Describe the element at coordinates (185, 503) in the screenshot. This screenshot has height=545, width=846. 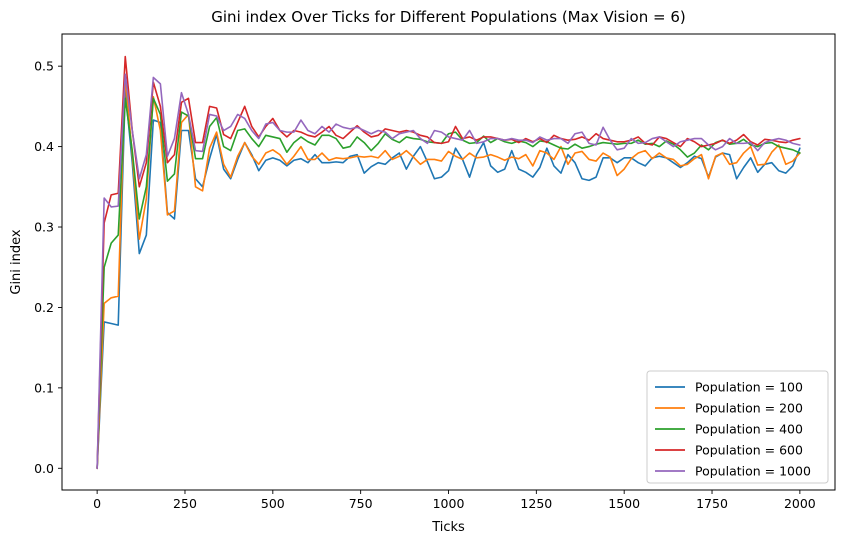
I see `x-tick-label: 250` at that location.